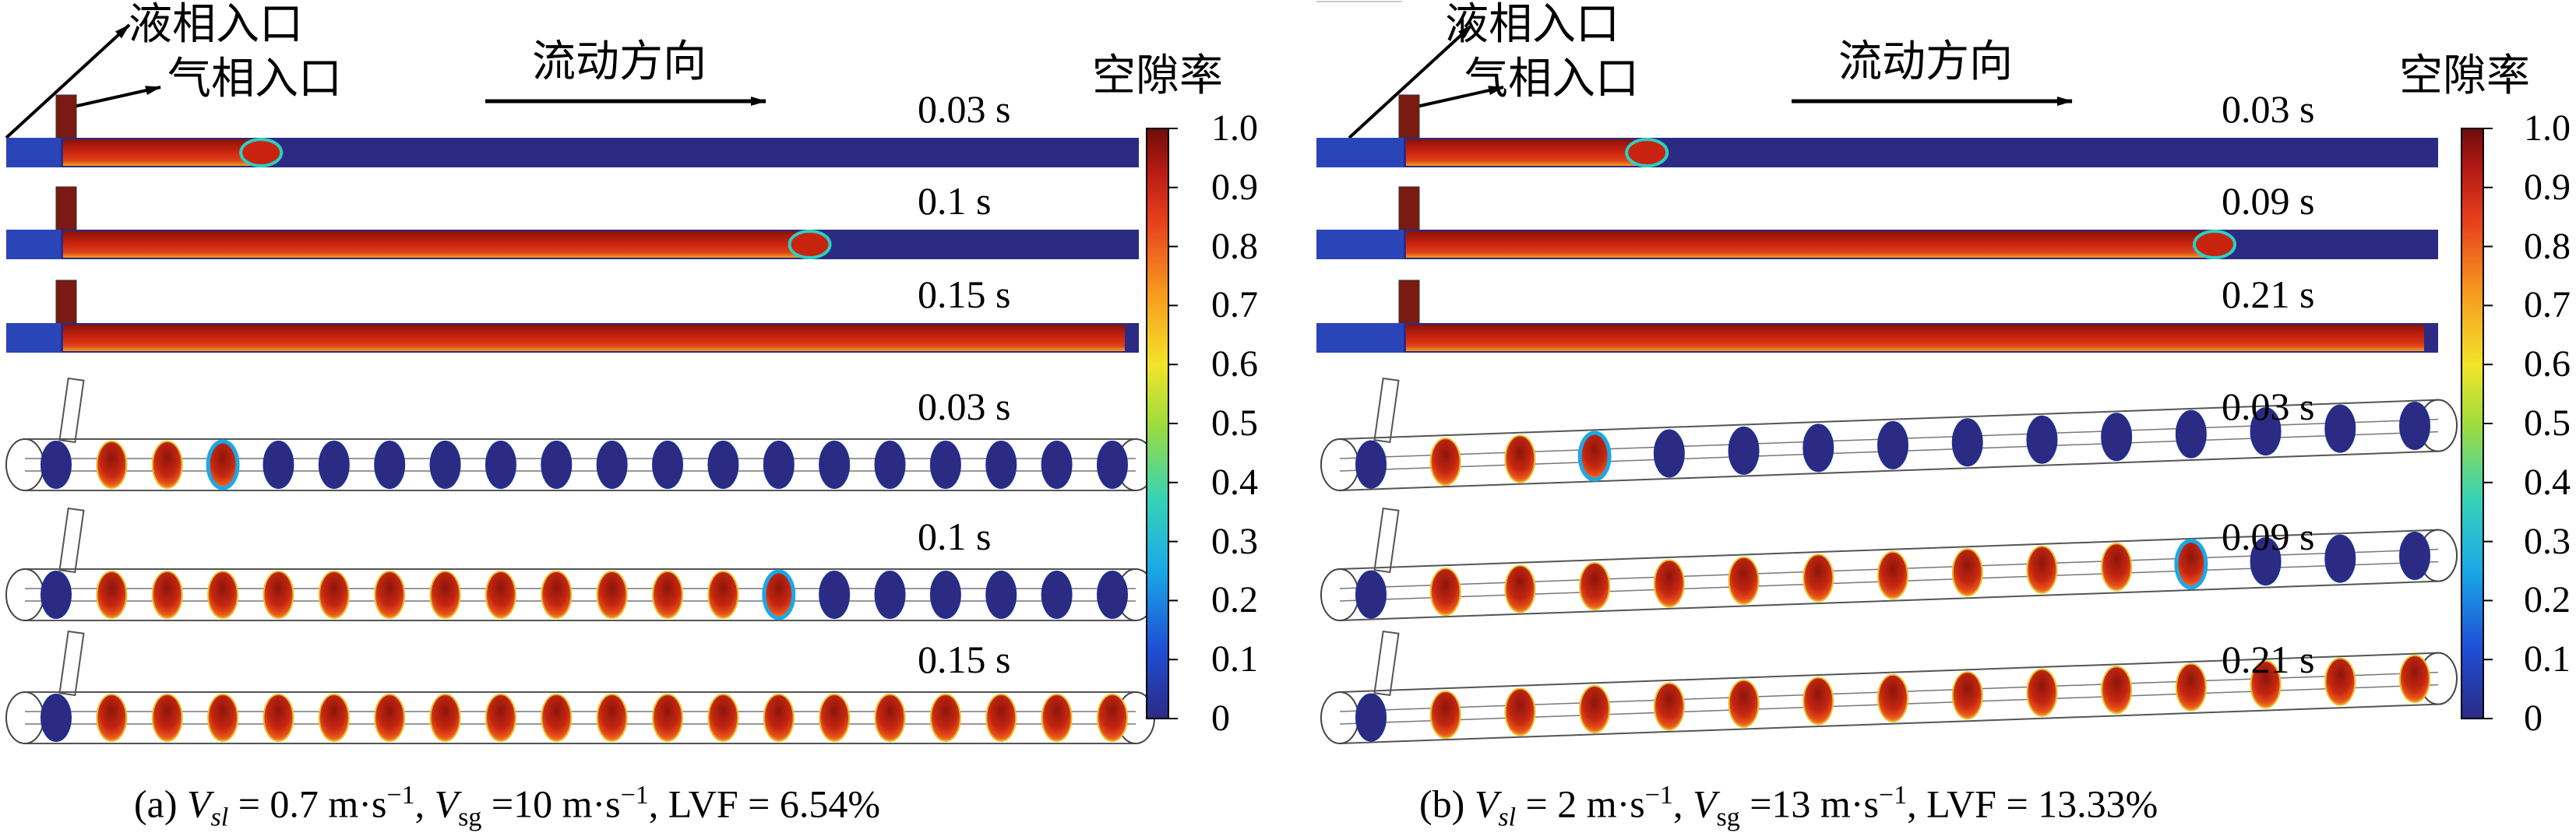 The image size is (2576, 840). Describe the element at coordinates (2032, 804) in the screenshot. I see `caption-sep2: , LVF = 13.33%` at that location.